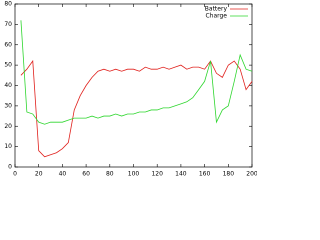  I want to click on x-tick-label: 0, so click(15, 174).